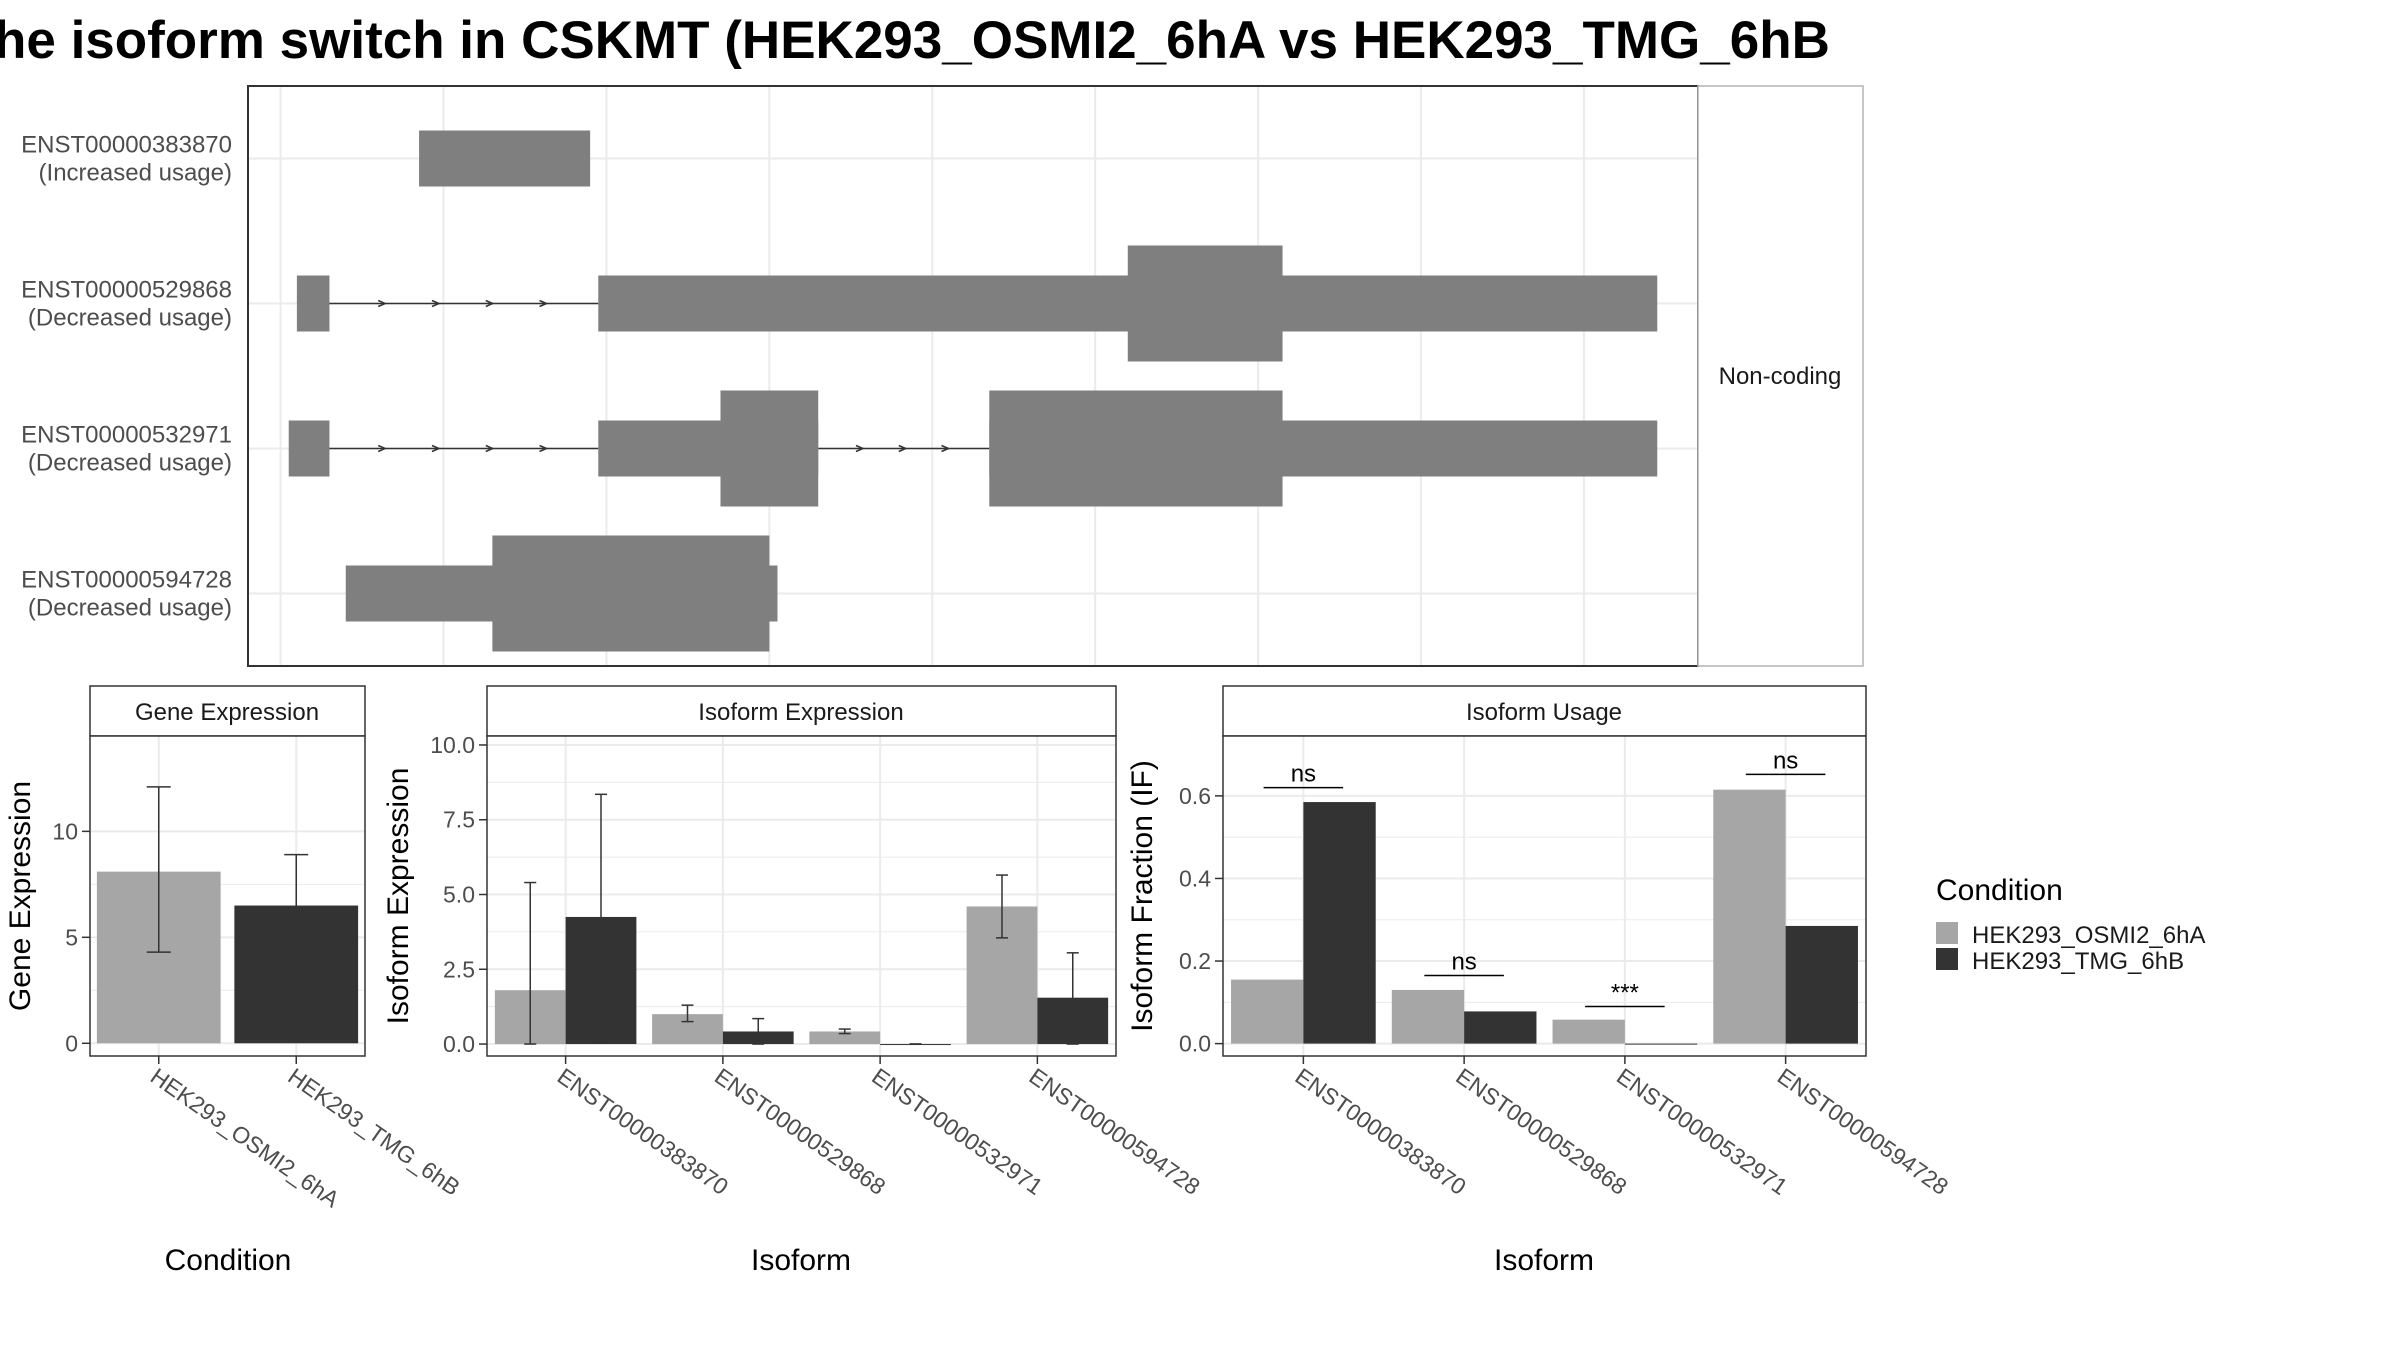  I want to click on gene-expression-plot-border, so click(227, 896).